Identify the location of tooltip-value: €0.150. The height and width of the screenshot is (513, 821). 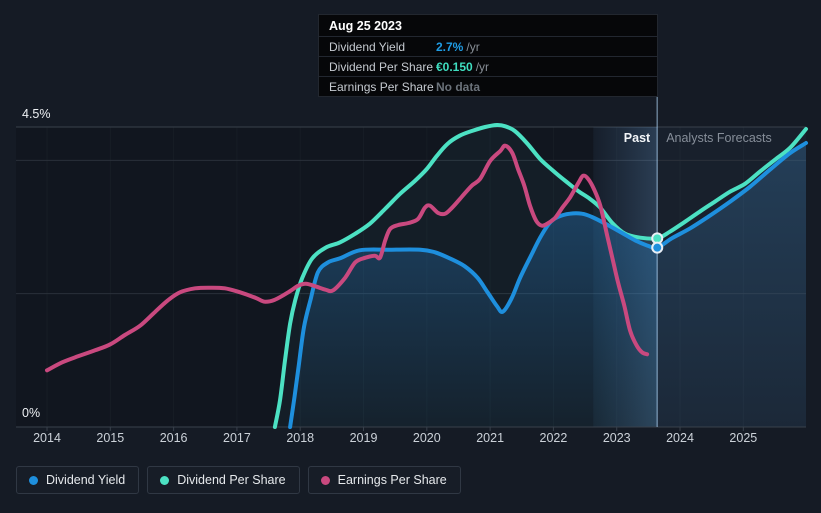
(454, 66).